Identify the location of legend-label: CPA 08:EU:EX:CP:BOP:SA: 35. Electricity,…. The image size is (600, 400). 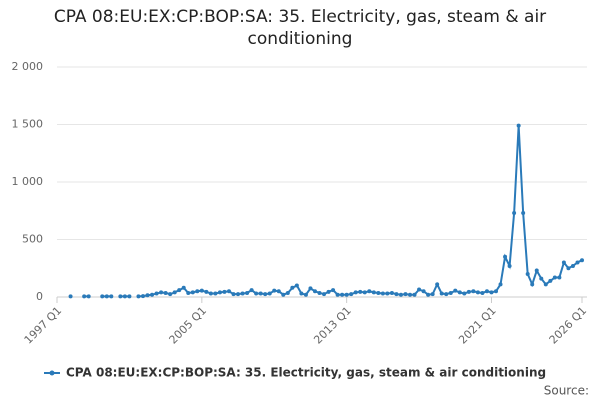
(306, 373).